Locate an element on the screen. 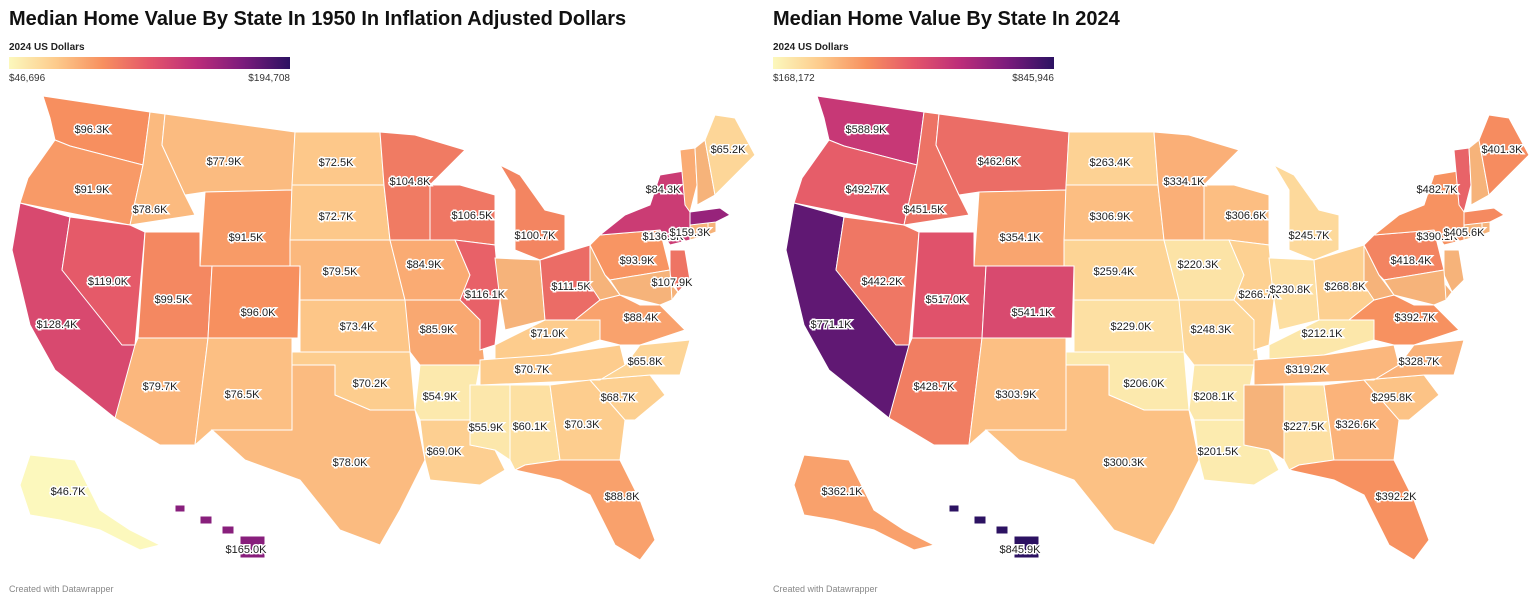 This screenshot has width=1536, height=606. state-value-label-la: $201.5K is located at coordinates (1219, 452).